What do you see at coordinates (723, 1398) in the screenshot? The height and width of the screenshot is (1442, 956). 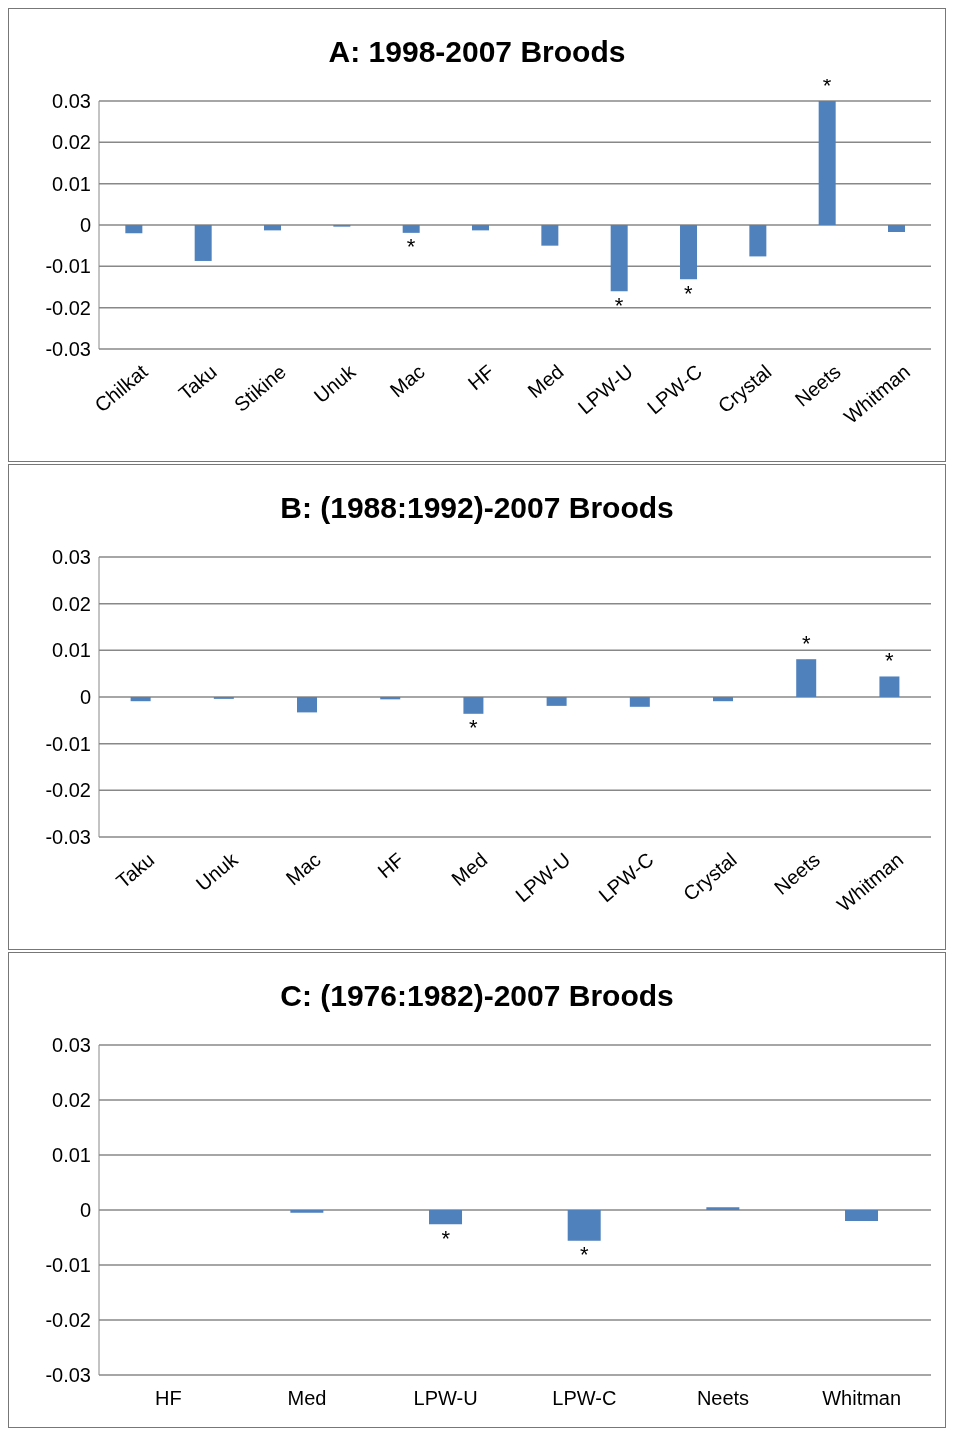 I see `x-tick-label: Neets` at bounding box center [723, 1398].